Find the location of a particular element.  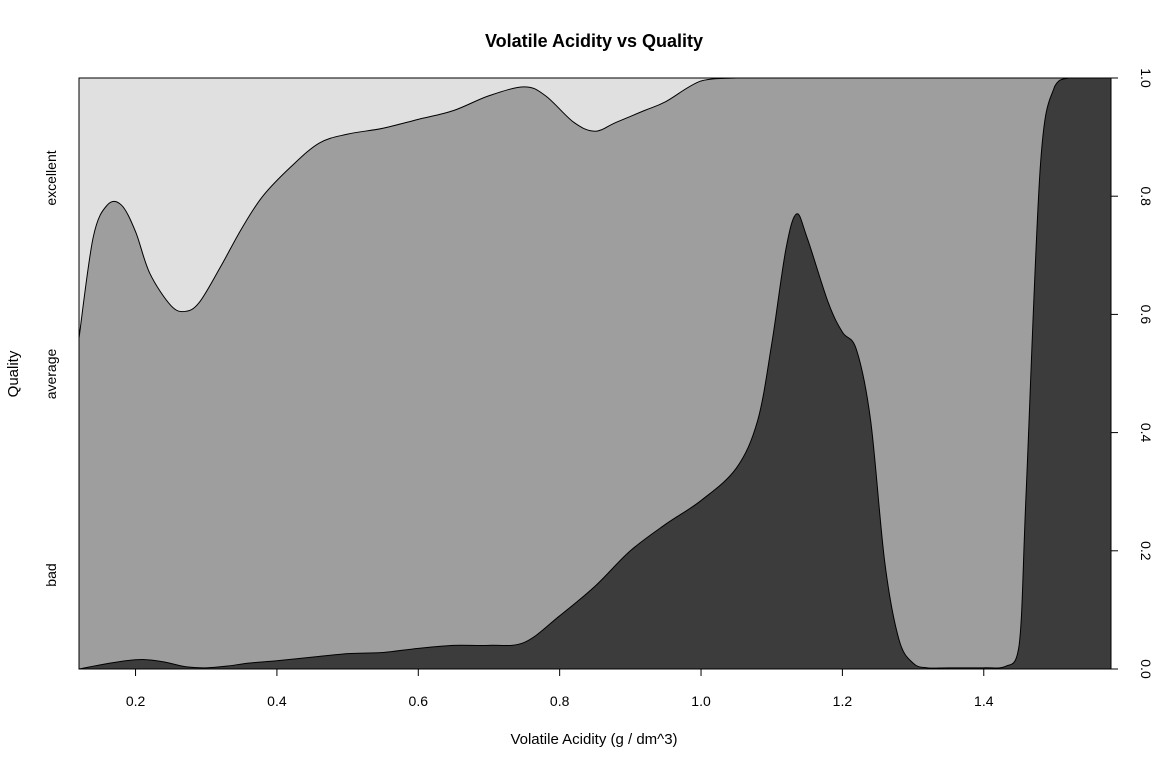

y-tick-label: 0.2 is located at coordinates (1145, 551).